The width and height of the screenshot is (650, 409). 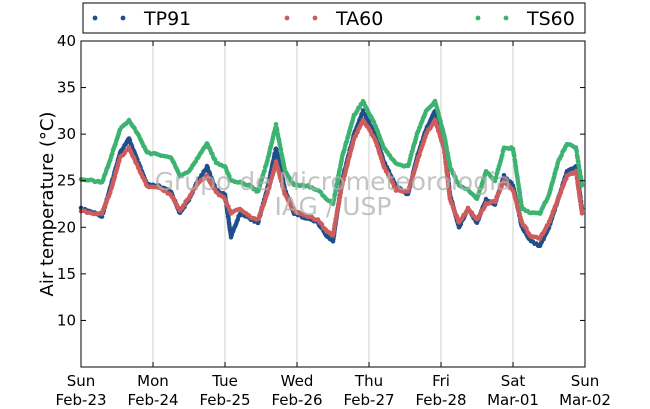 What do you see at coordinates (368, 381) in the screenshot?
I see `x-tick-day-label: Thu` at bounding box center [368, 381].